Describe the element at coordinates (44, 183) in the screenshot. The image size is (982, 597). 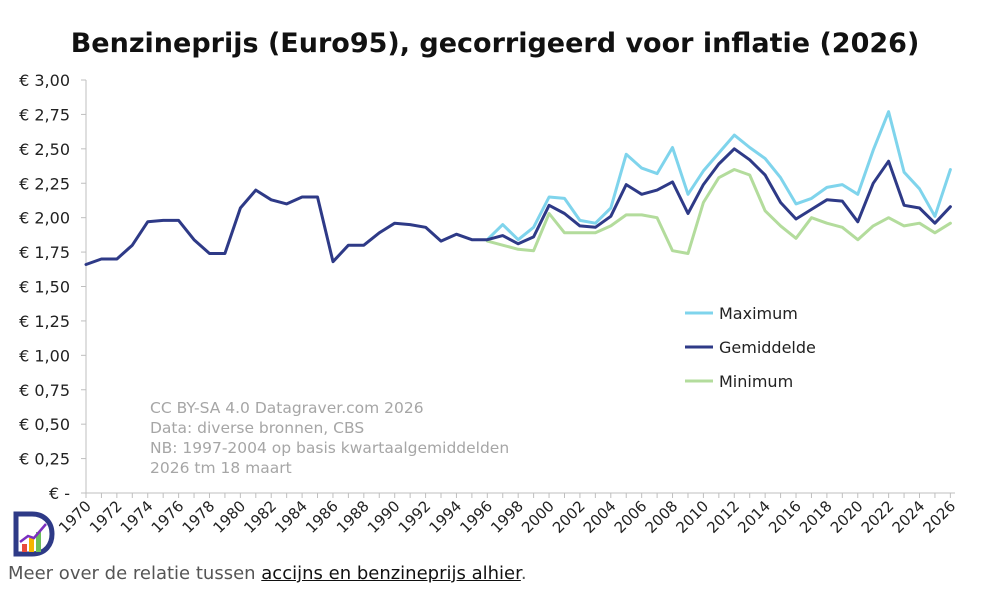
I see `y-tick-label: € 2,25` at that location.